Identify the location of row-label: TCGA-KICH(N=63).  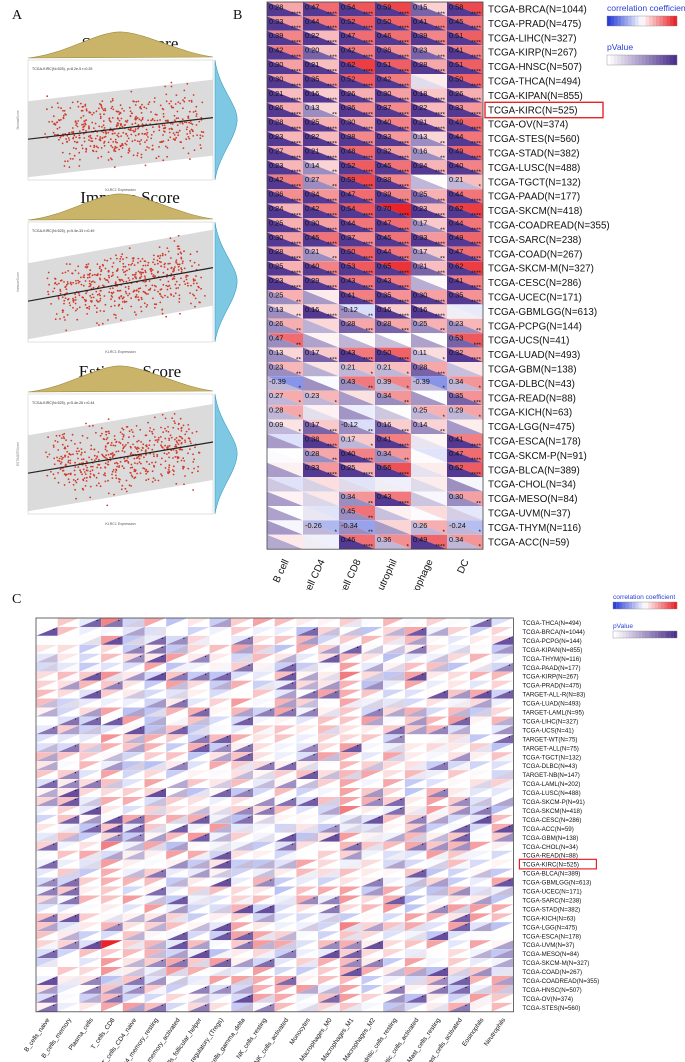
(530, 413).